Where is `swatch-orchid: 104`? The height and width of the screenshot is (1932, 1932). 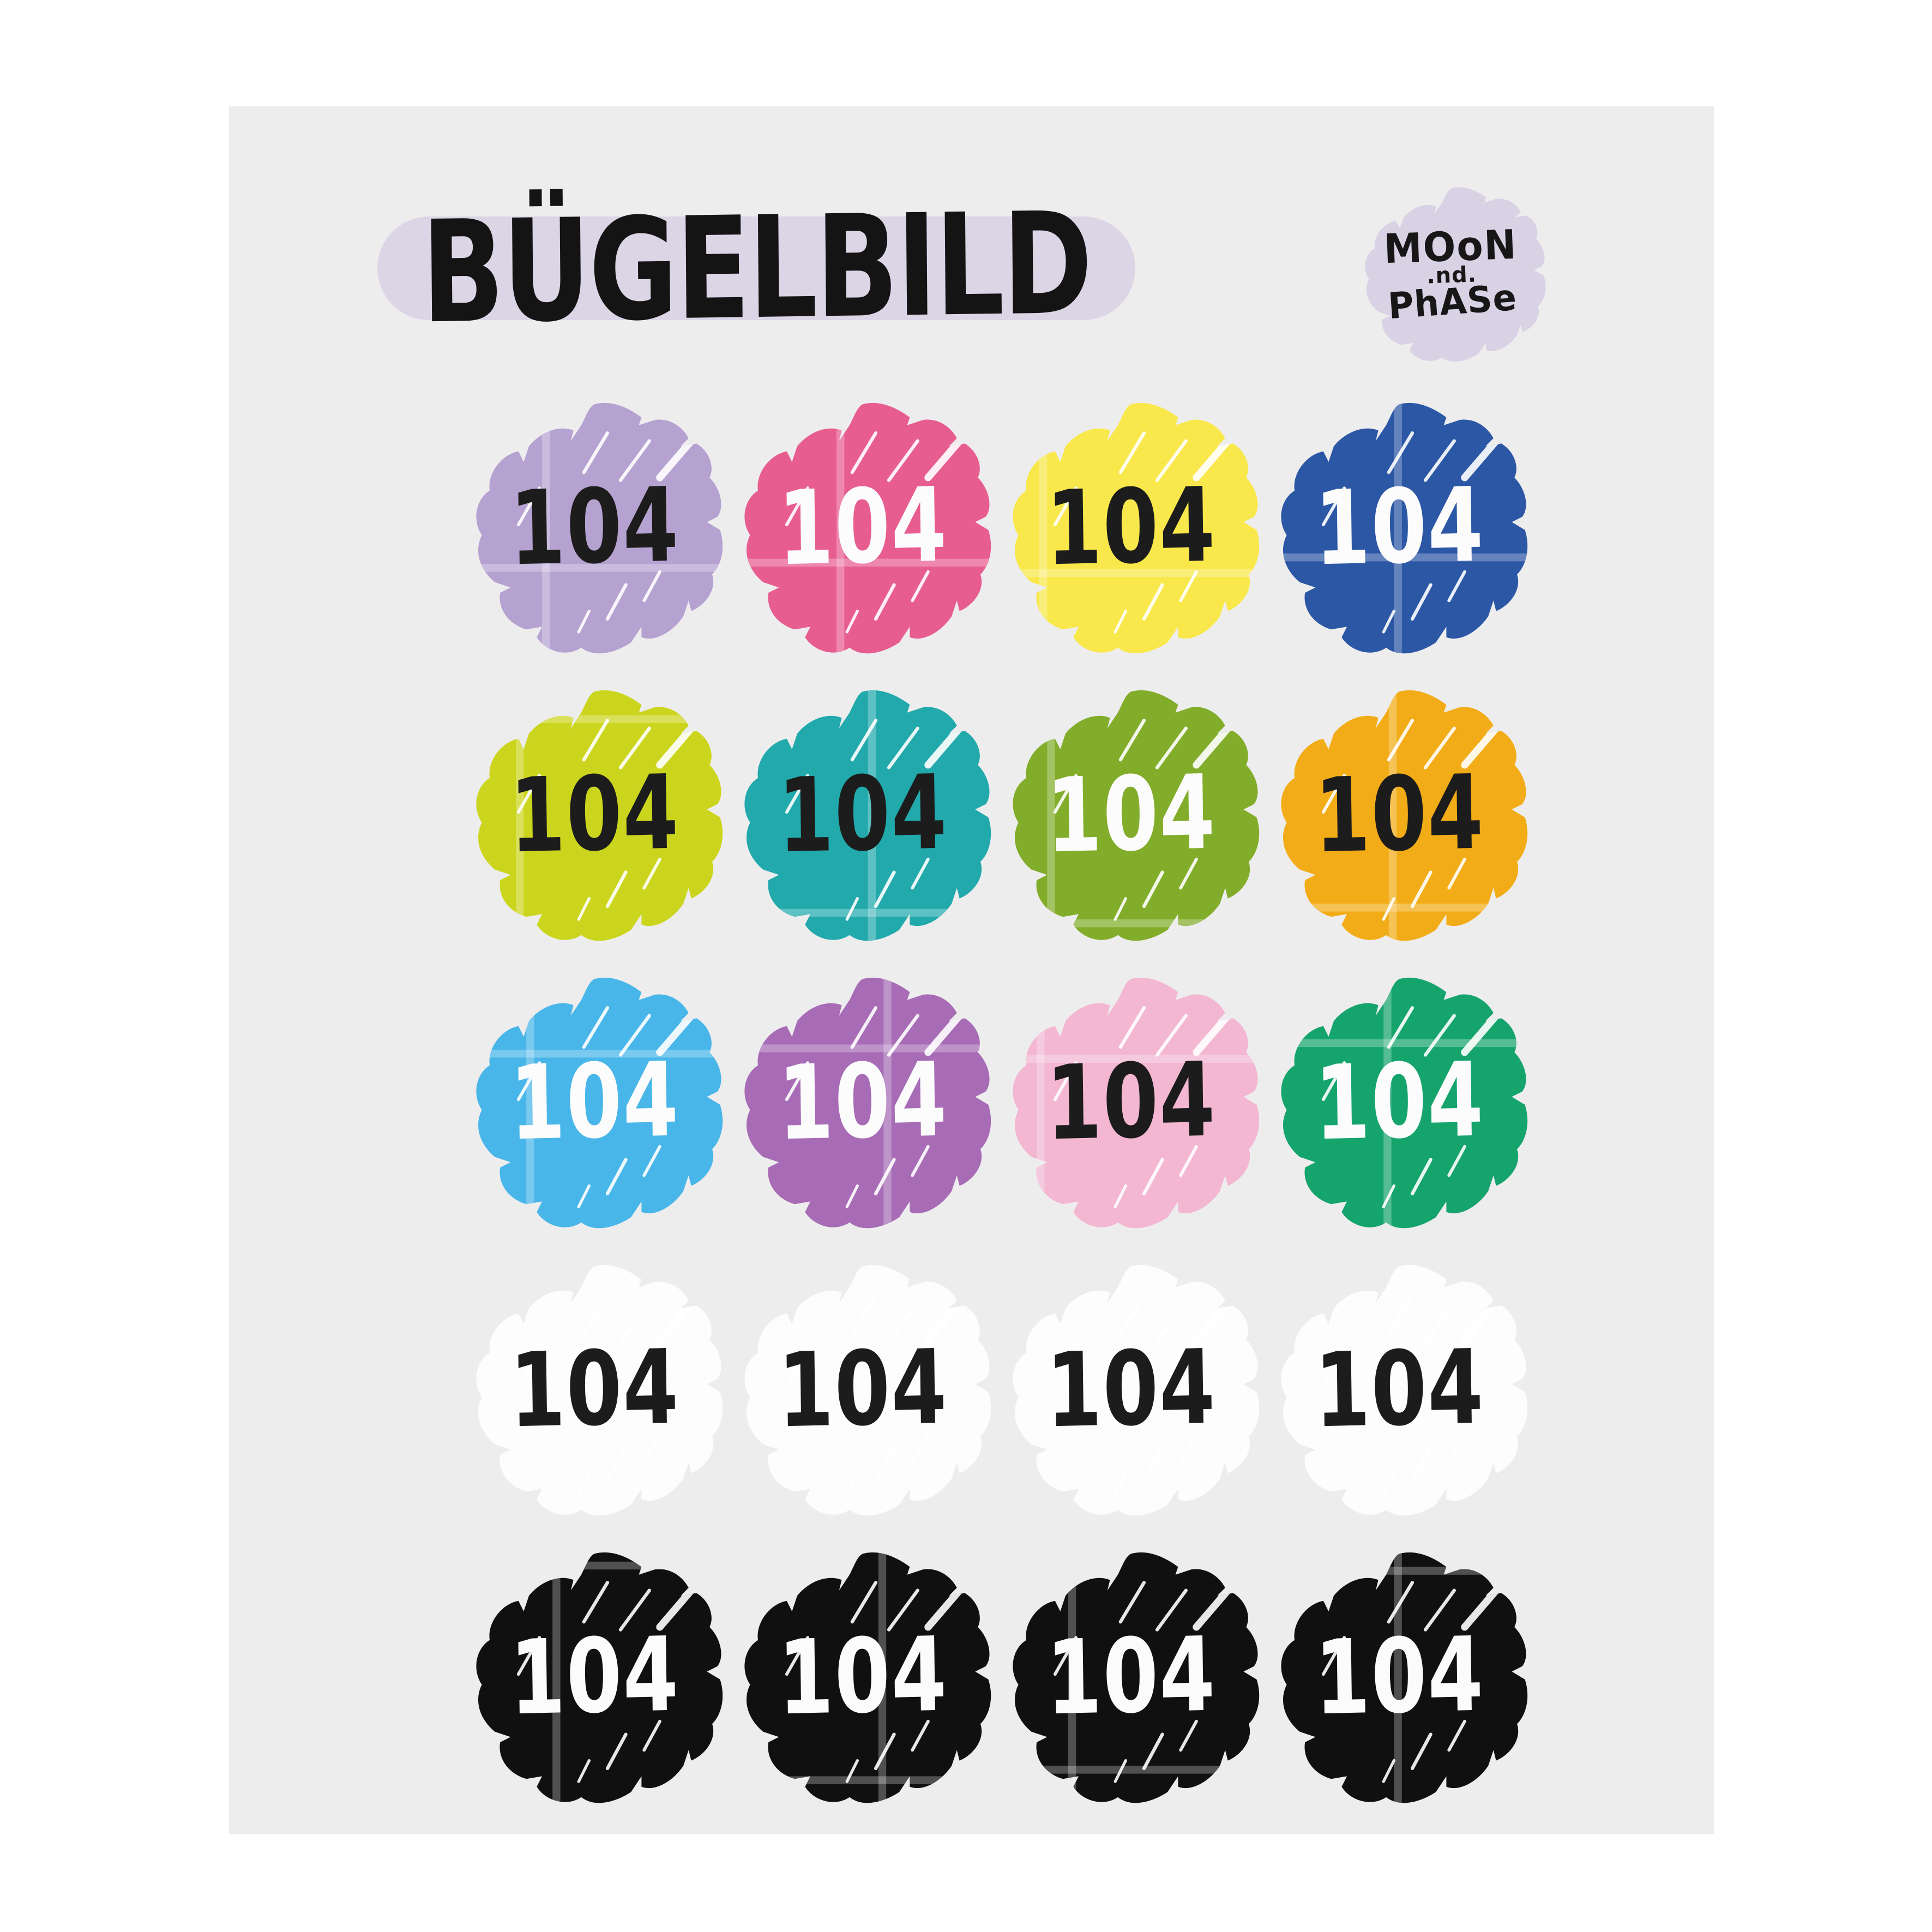
swatch-orchid: 104 is located at coordinates (863, 1102).